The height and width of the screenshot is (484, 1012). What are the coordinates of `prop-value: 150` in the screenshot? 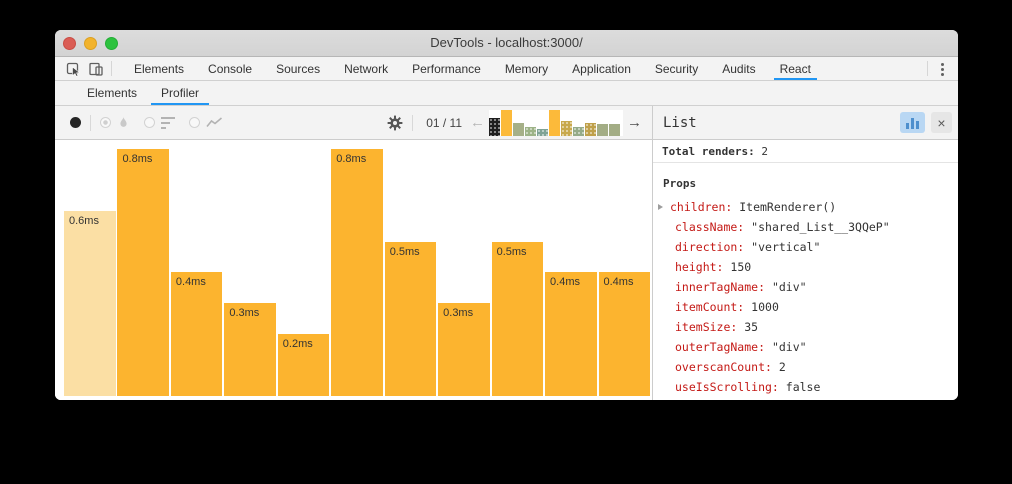 It's located at (737, 267).